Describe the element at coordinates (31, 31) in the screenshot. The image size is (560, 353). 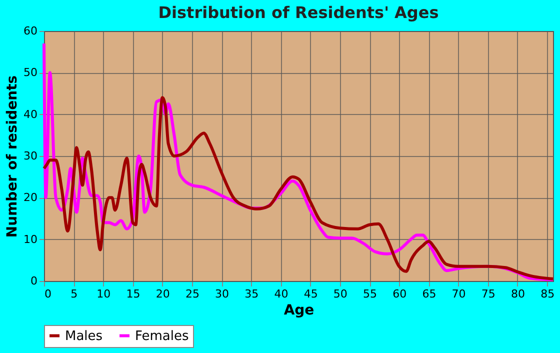
I see `y-tick-label: 60` at that location.